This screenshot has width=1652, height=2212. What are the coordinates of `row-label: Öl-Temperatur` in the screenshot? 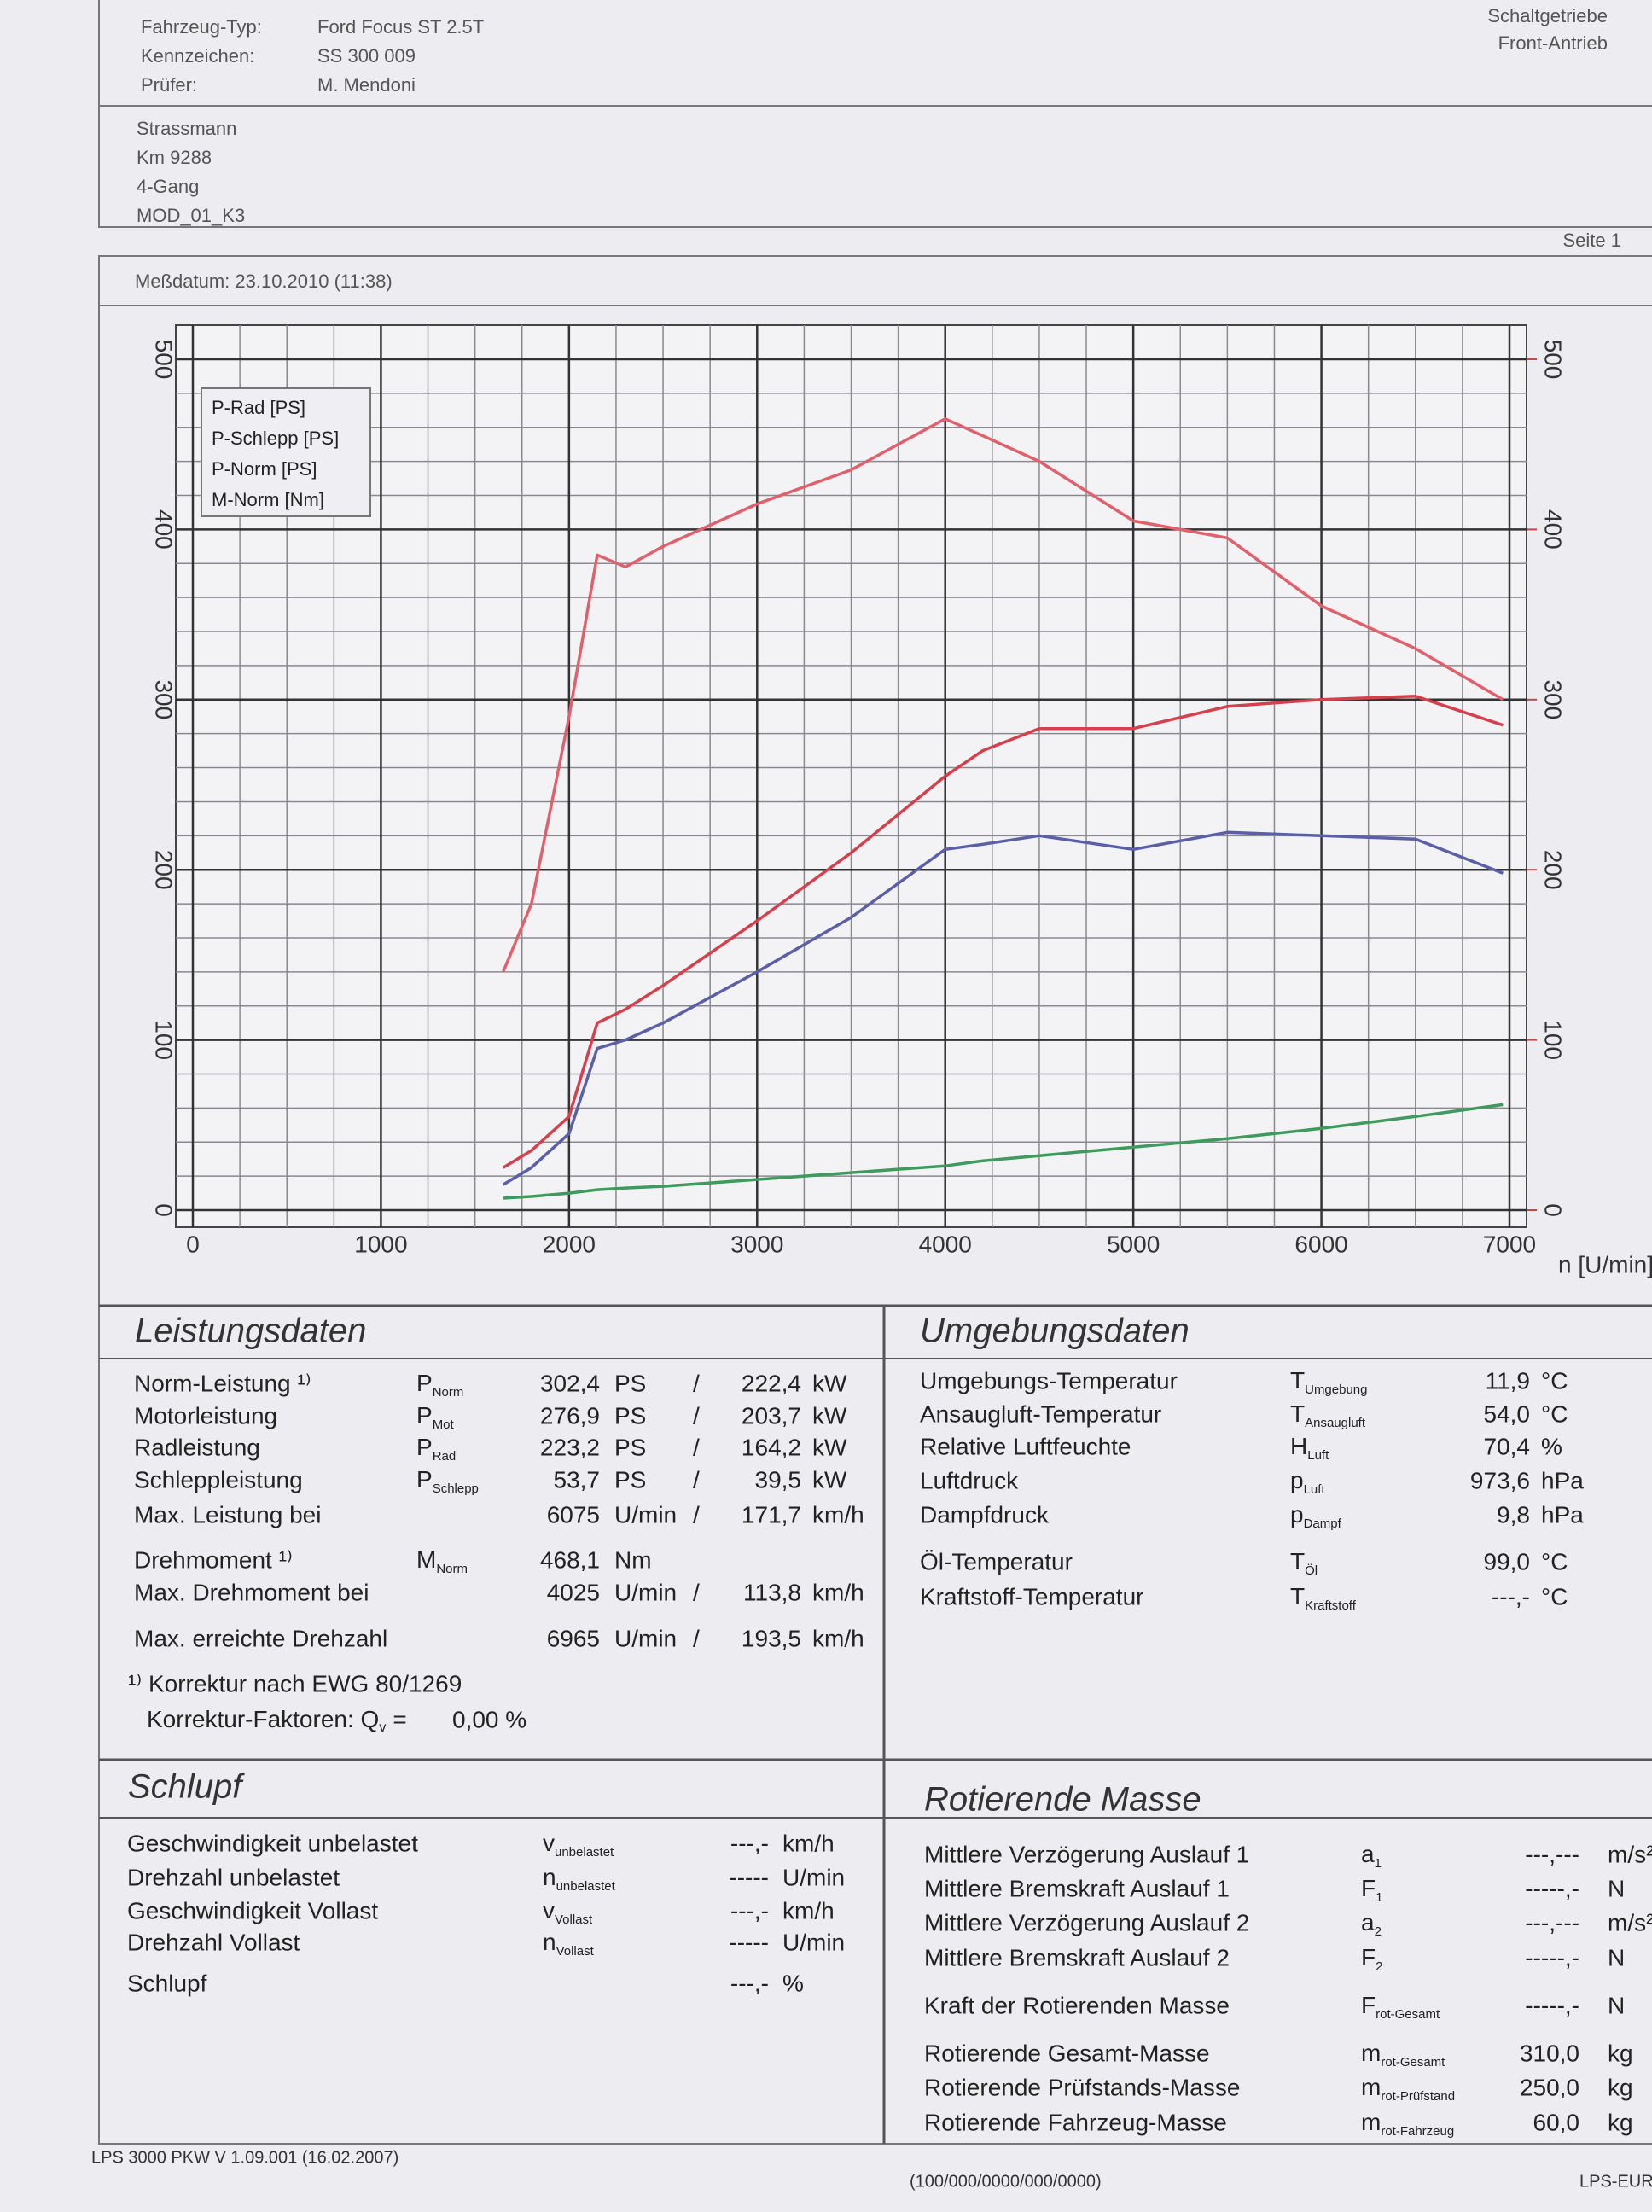 It's located at (996, 1561).